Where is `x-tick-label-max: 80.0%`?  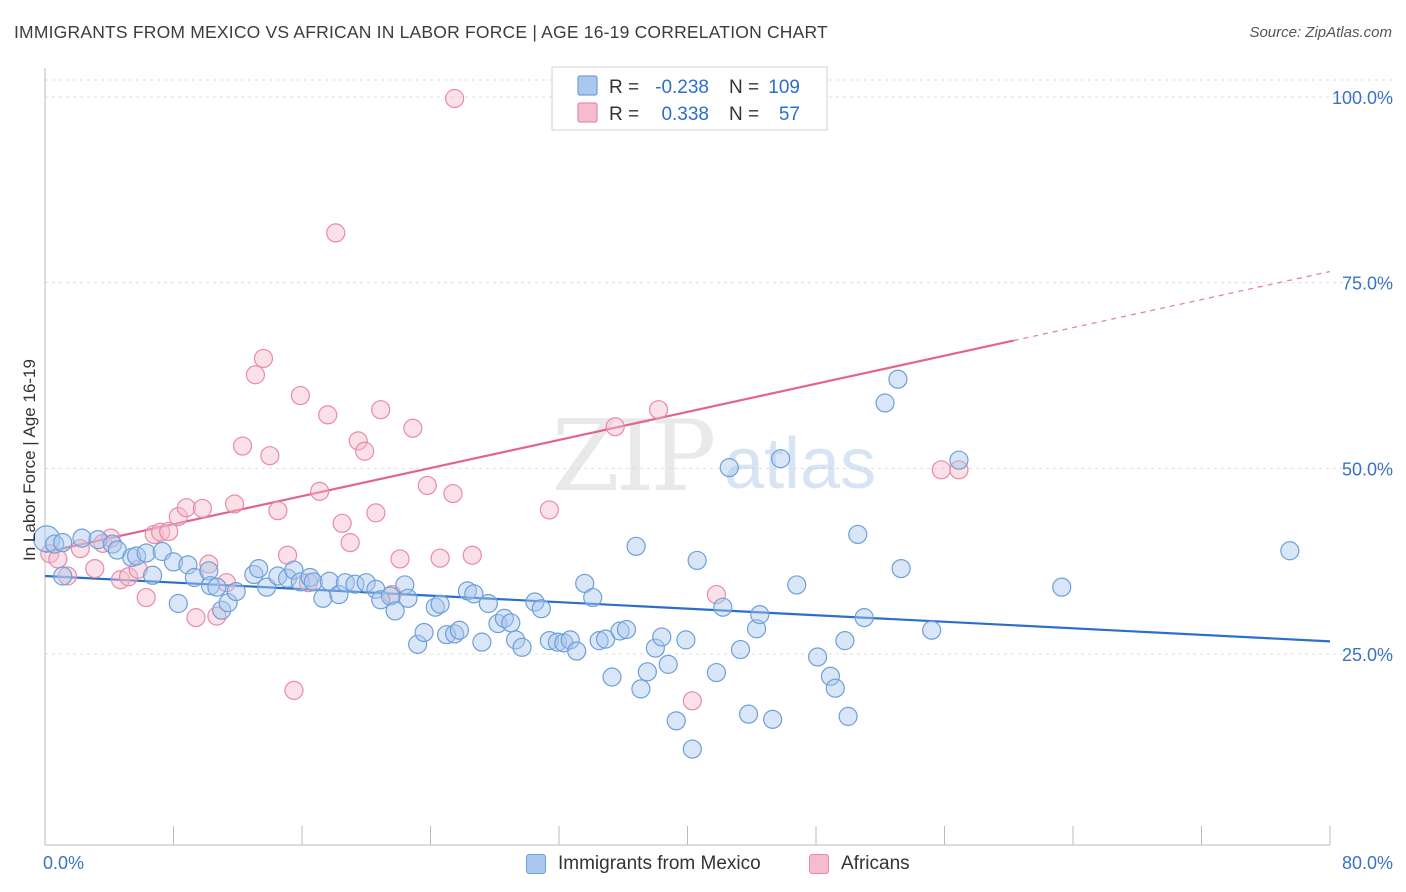 x-tick-label-max: 80.0% is located at coordinates (1367, 863).